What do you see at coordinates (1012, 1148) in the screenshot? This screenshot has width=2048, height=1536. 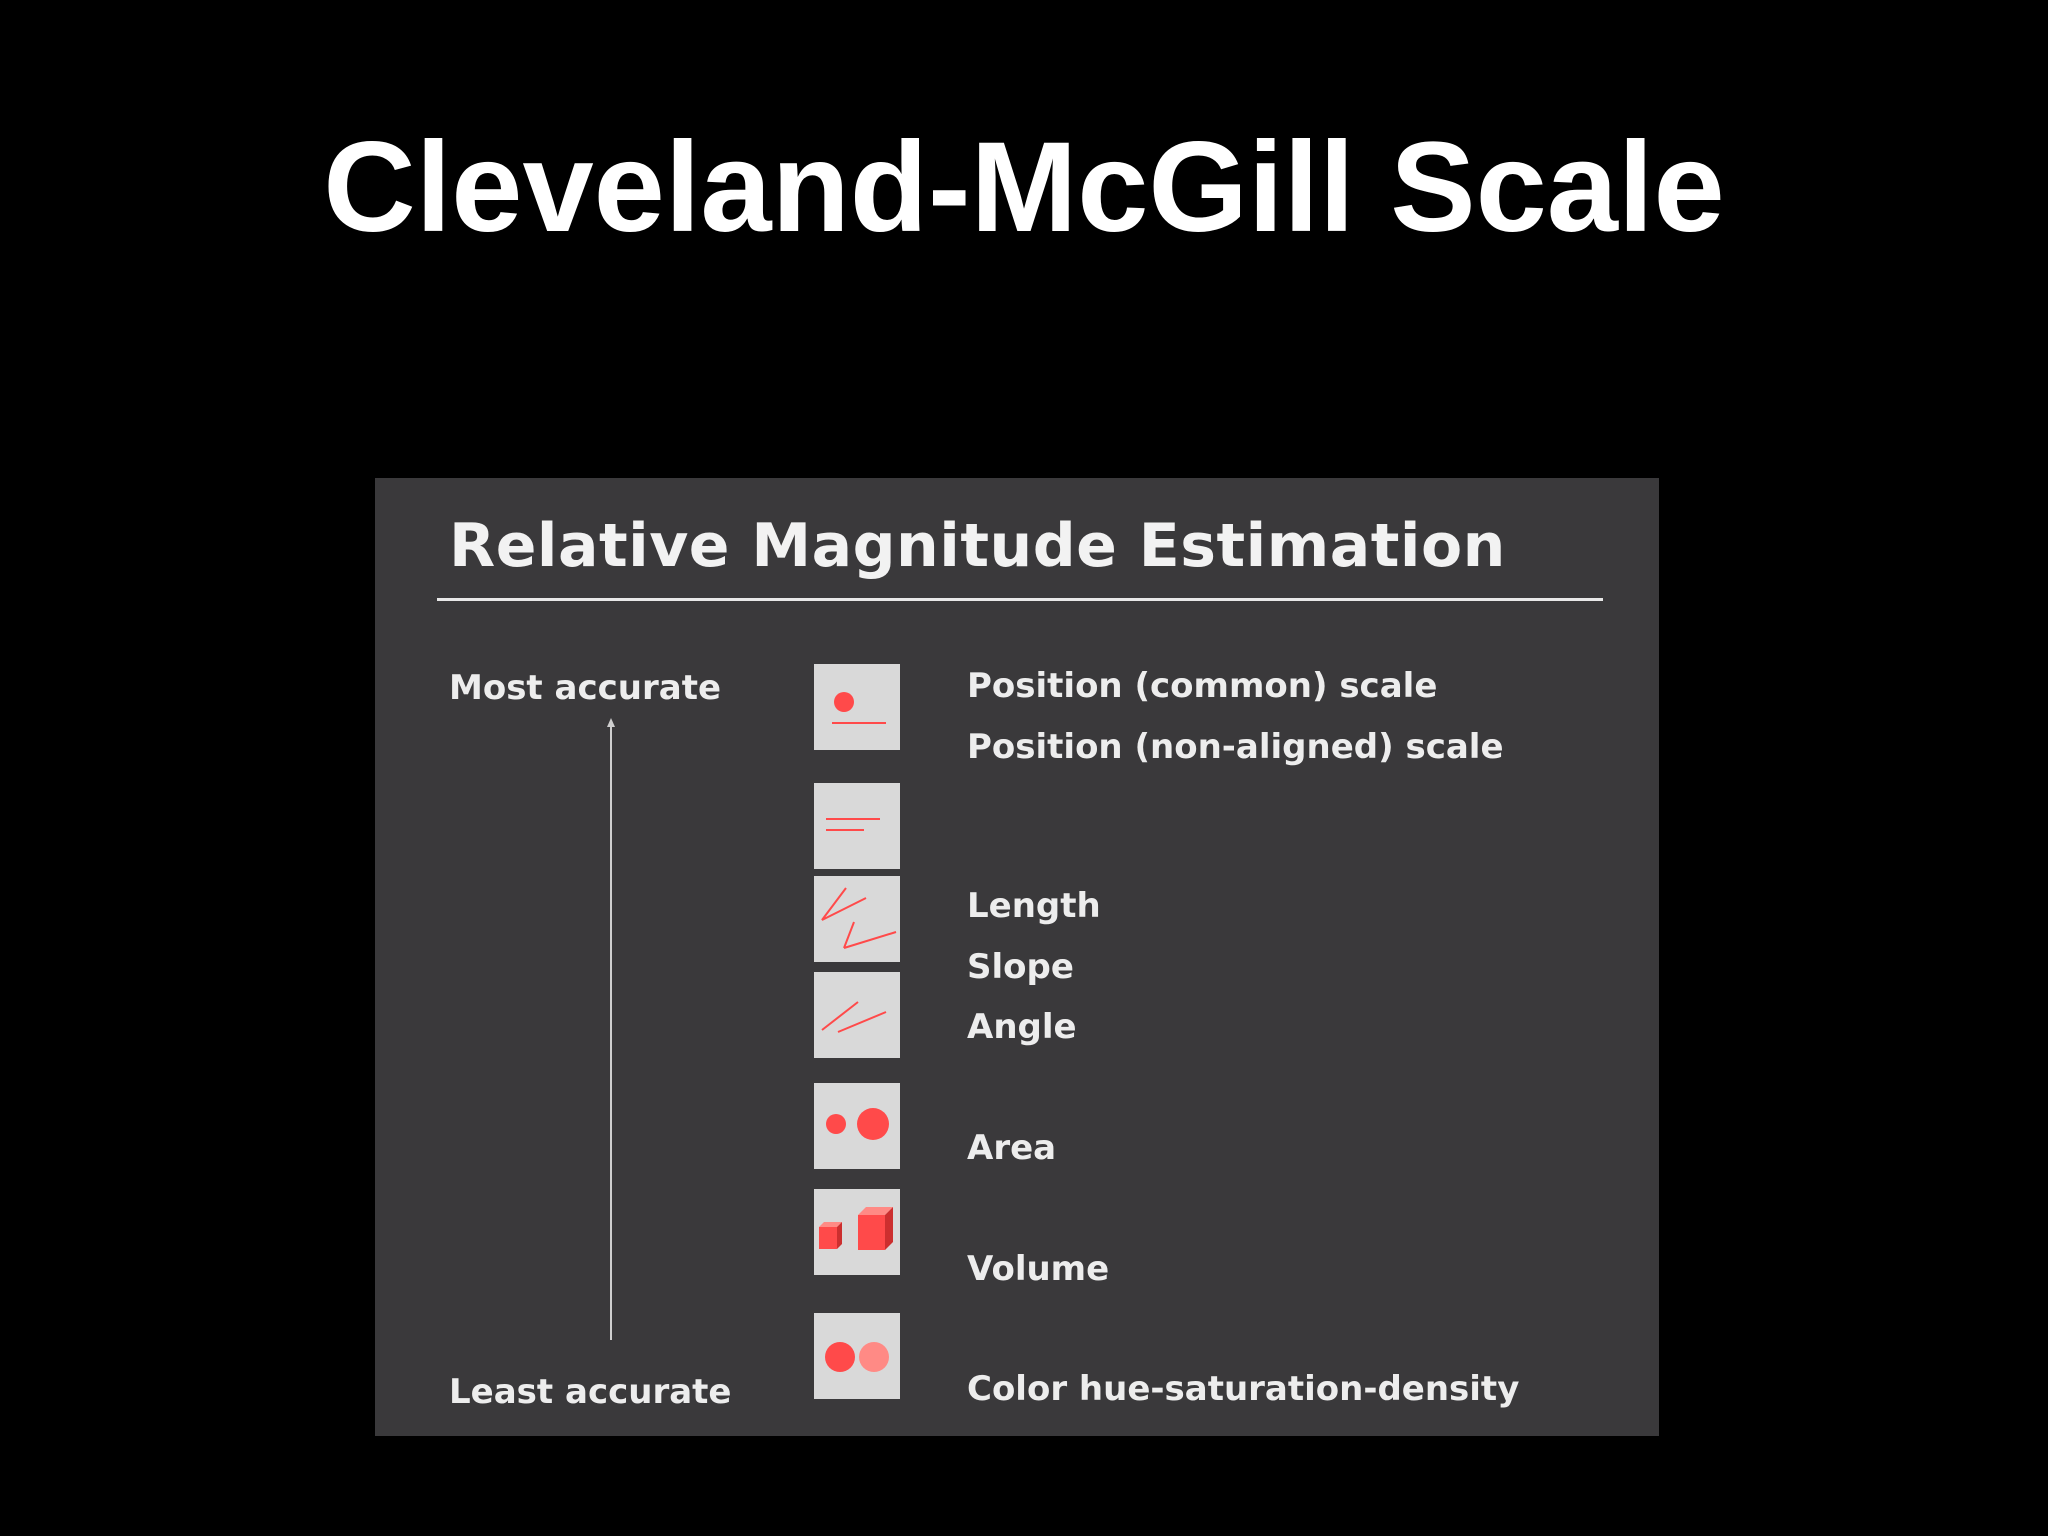 I see `encoding-label-area: Area` at bounding box center [1012, 1148].